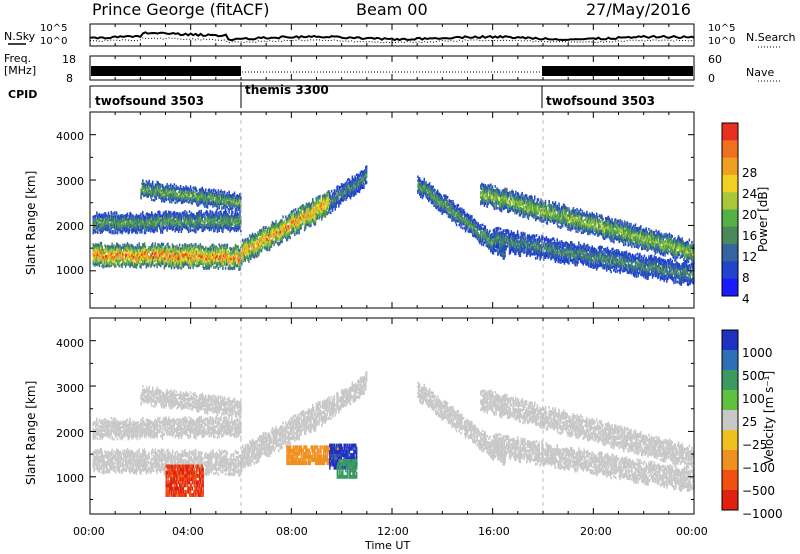 The image size is (800, 554). I want to click on noise-panel, so click(395, 35).